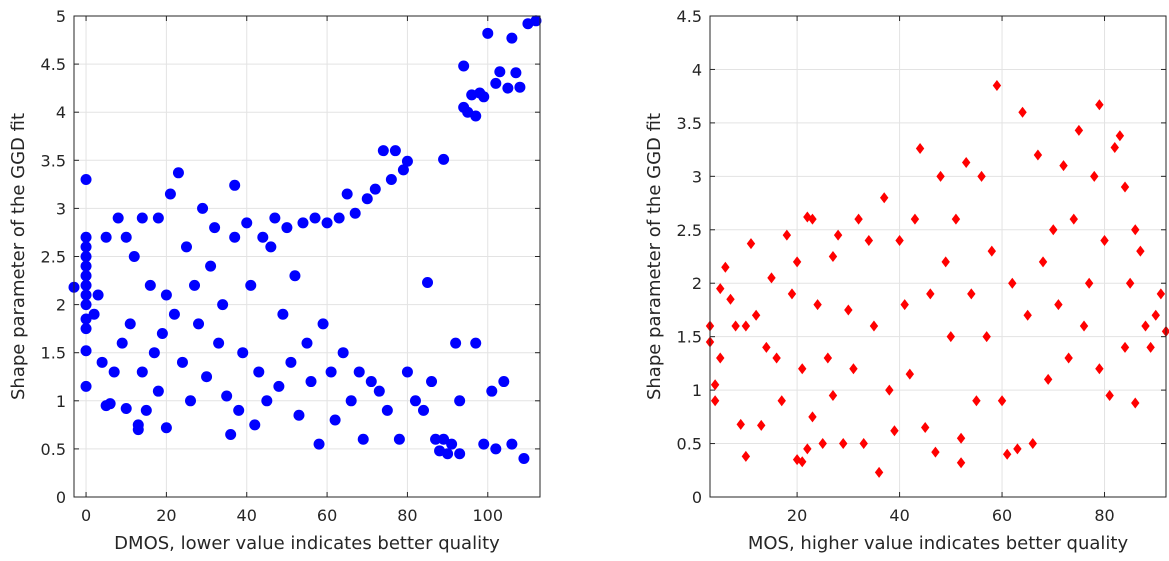 Image resolution: width=1169 pixels, height=561 pixels. Describe the element at coordinates (61, 401) in the screenshot. I see `dmos-y-tick-label: 1` at that location.